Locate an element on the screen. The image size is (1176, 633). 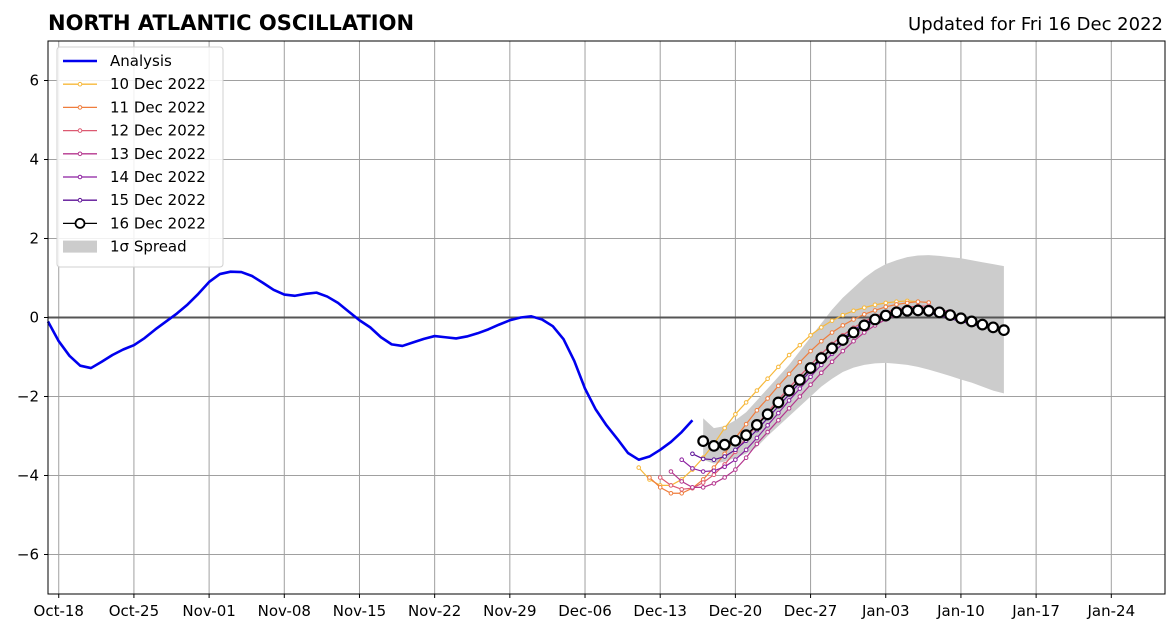
y-tick-label: 2 is located at coordinates (34, 239).